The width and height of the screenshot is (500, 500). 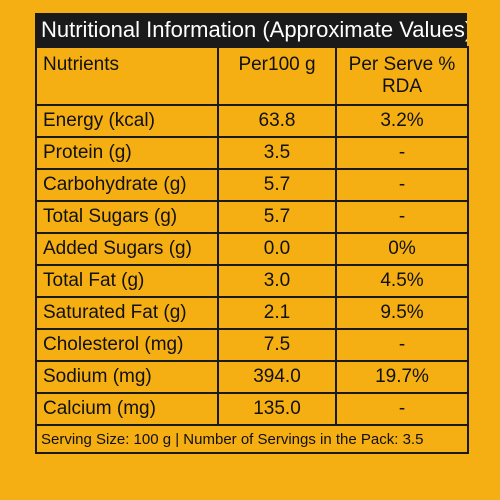 What do you see at coordinates (277, 313) in the screenshot?
I see `nutrient-per-100g: 2.1` at bounding box center [277, 313].